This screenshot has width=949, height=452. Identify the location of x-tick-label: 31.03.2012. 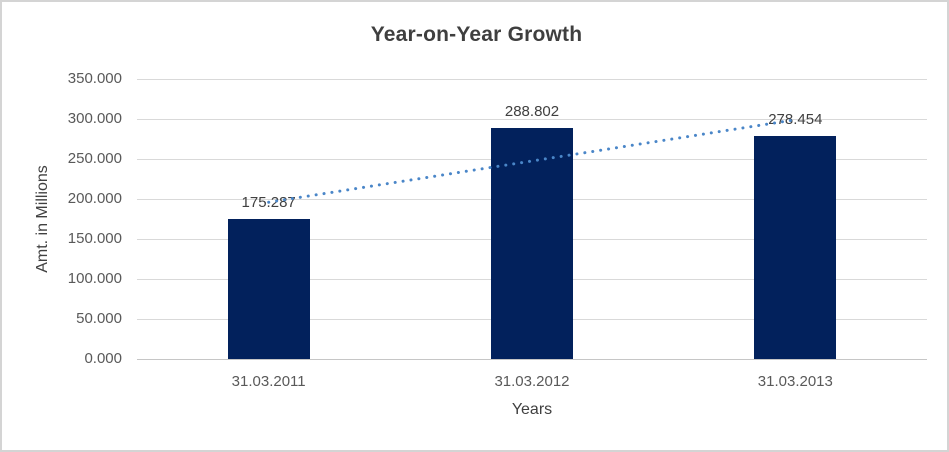
(532, 381).